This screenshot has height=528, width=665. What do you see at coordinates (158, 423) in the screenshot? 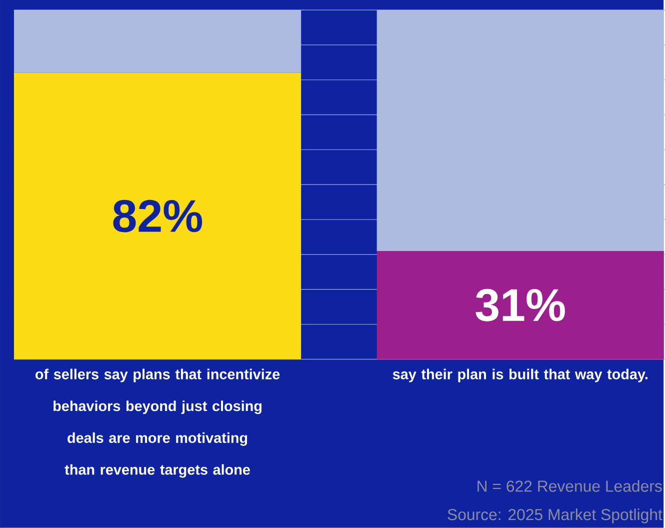
I see `category-label: of sellers say plans that incentivize behaviors beyond just closing deals are more motivating than revenue targets alone` at bounding box center [158, 423].